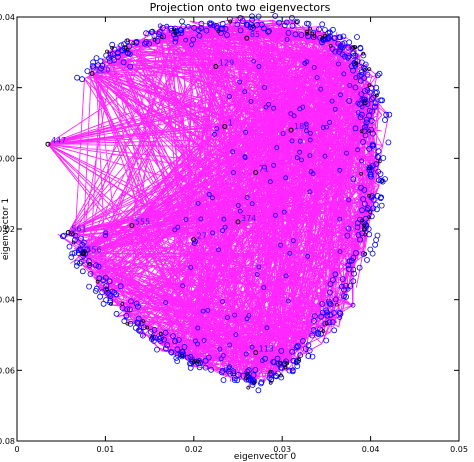  Describe the element at coordinates (240, 7) in the screenshot. I see `chart-title: Projection onto two eigenvectors` at that location.